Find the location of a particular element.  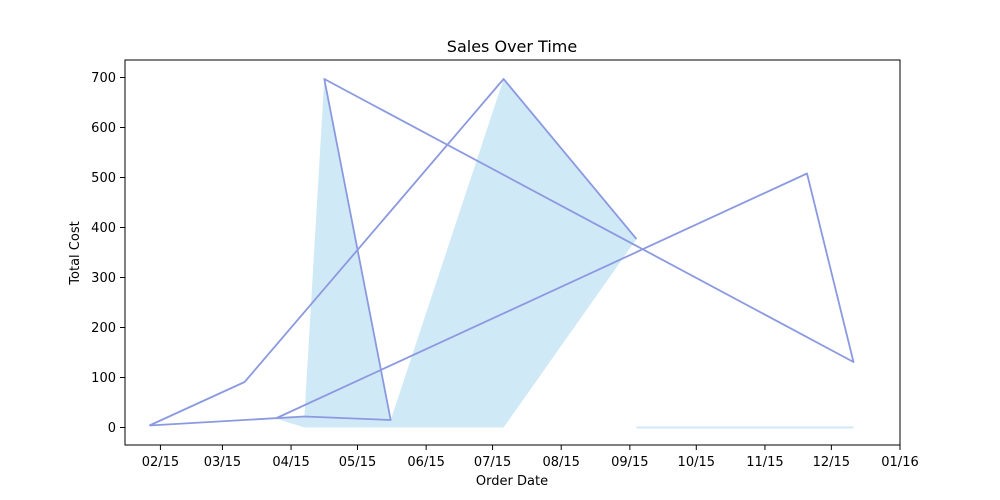

x-tick-label: 03/15 is located at coordinates (222, 462).